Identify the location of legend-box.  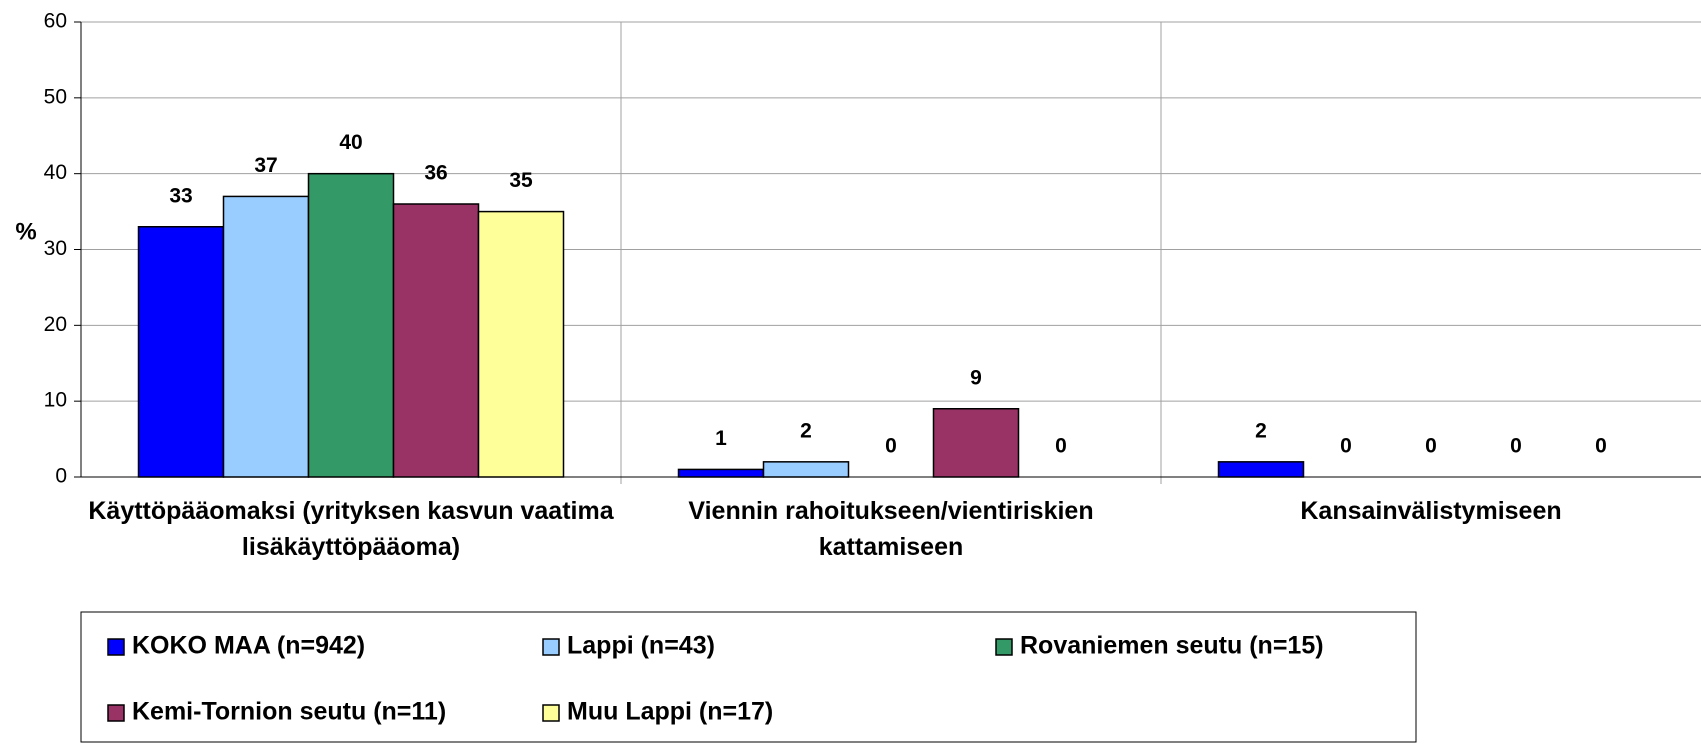
(748, 677).